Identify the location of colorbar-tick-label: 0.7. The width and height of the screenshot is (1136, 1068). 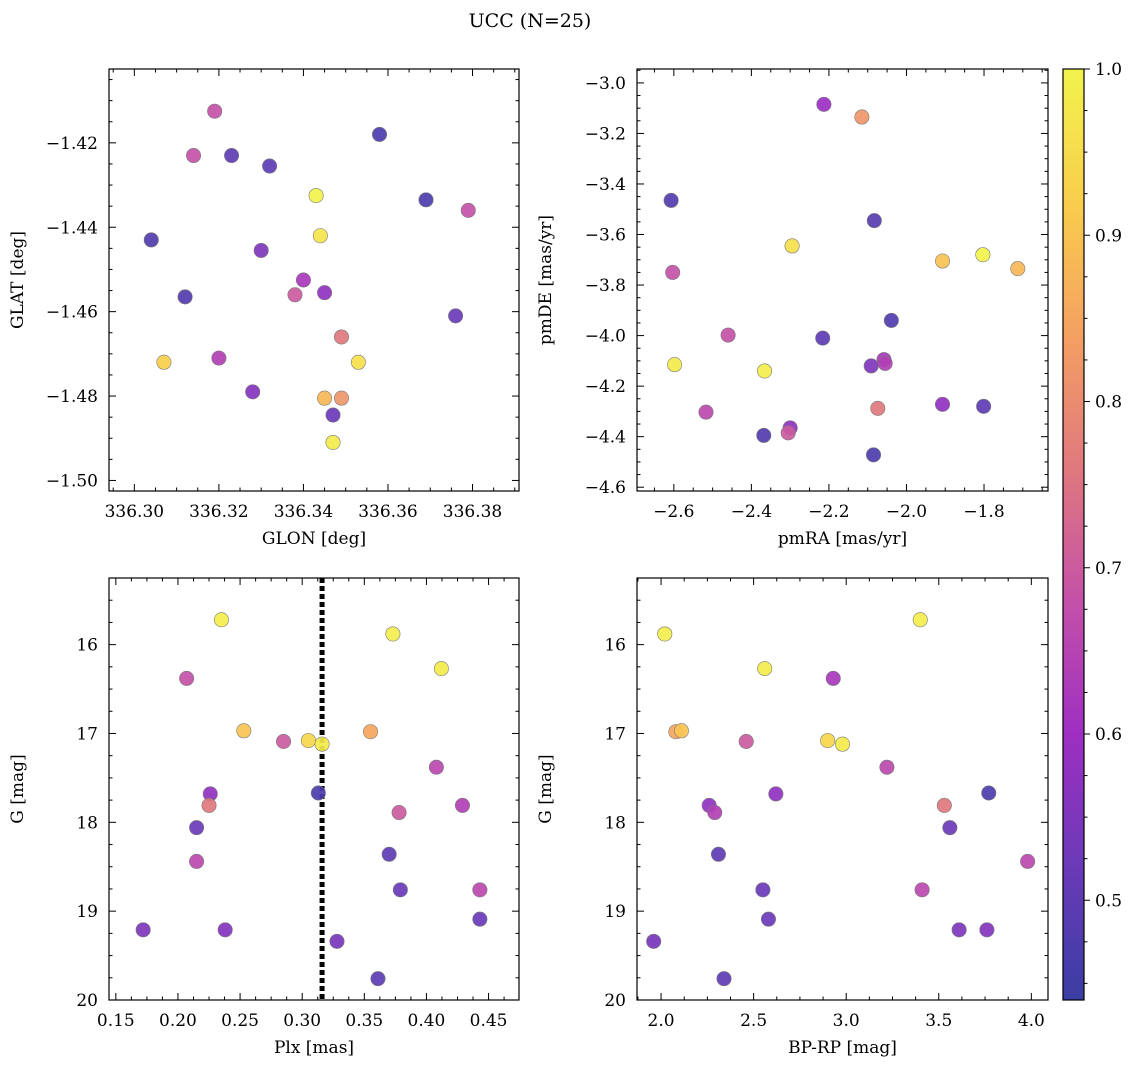
(1108, 569).